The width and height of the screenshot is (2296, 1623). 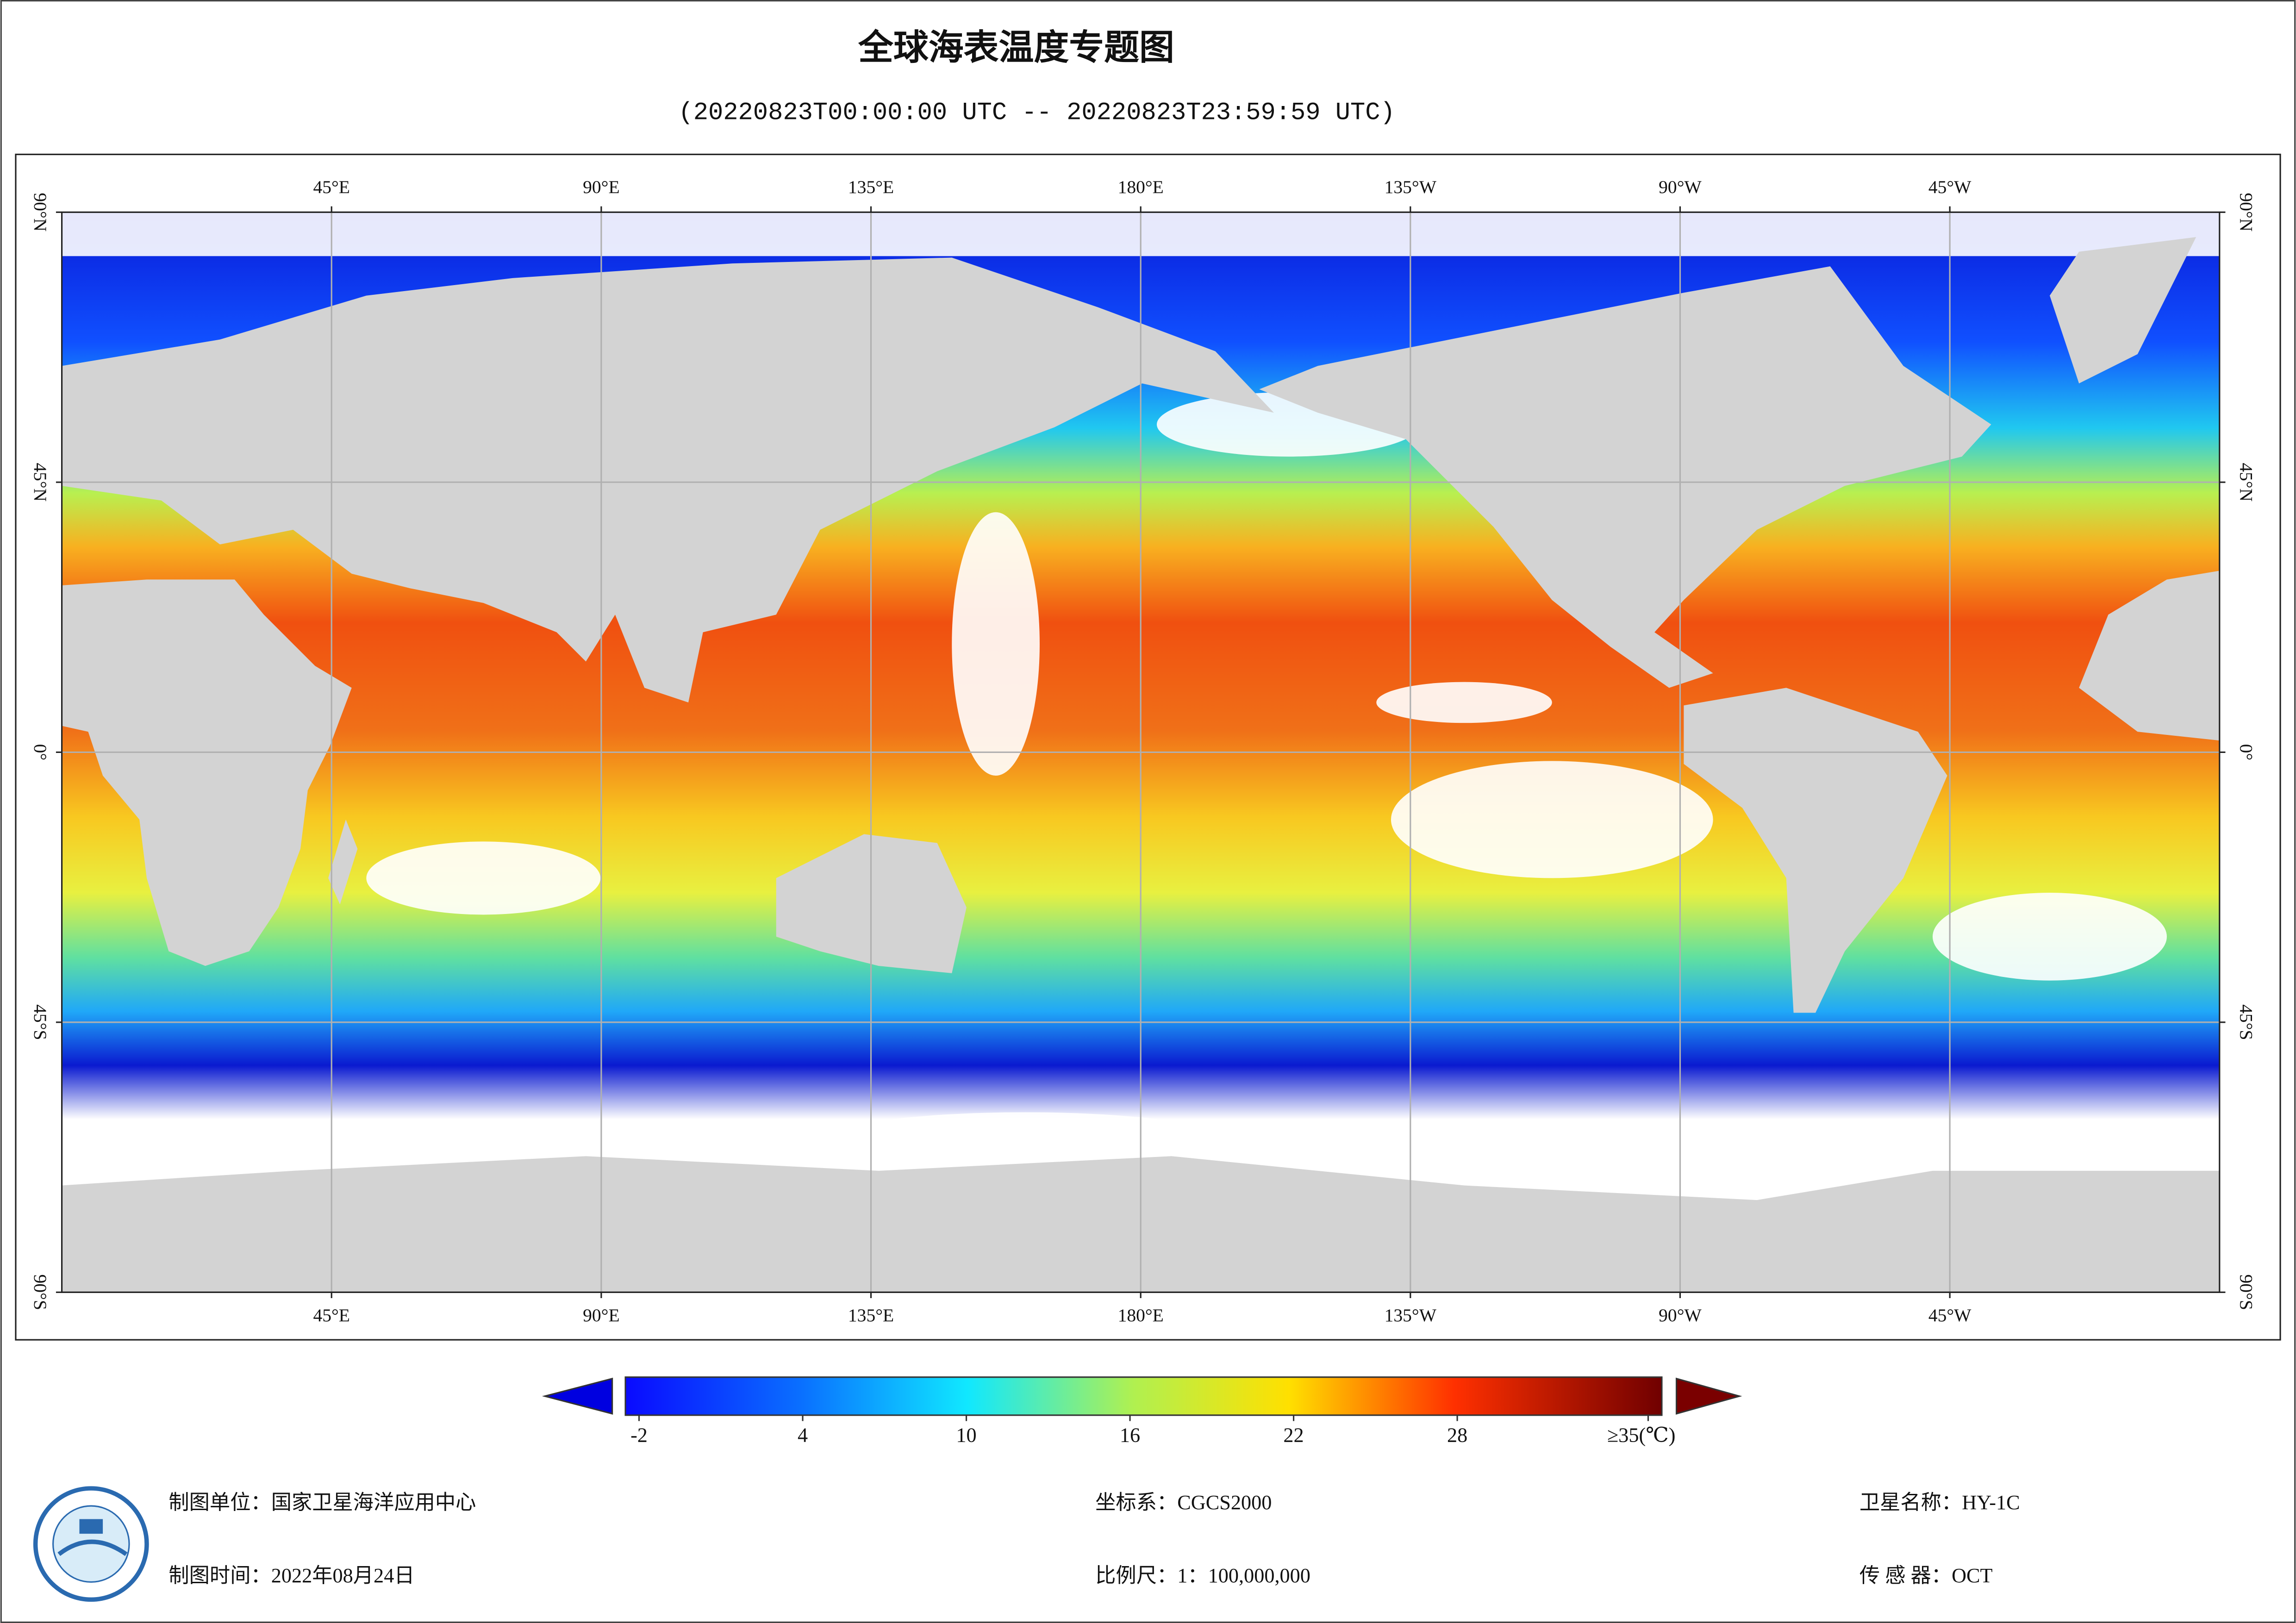 I want to click on colorbar-max-arrow, so click(x=1709, y=1396).